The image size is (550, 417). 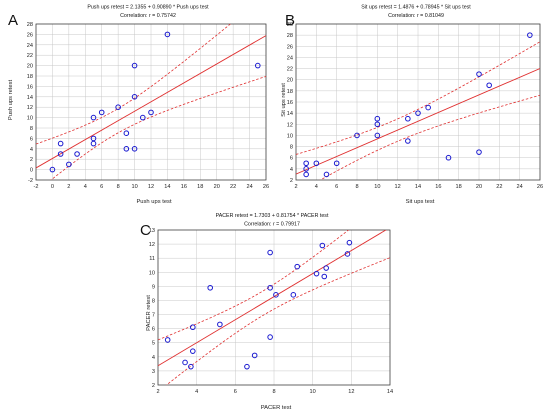 I want to click on panel-c-x-tick: 10, so click(x=313, y=392).